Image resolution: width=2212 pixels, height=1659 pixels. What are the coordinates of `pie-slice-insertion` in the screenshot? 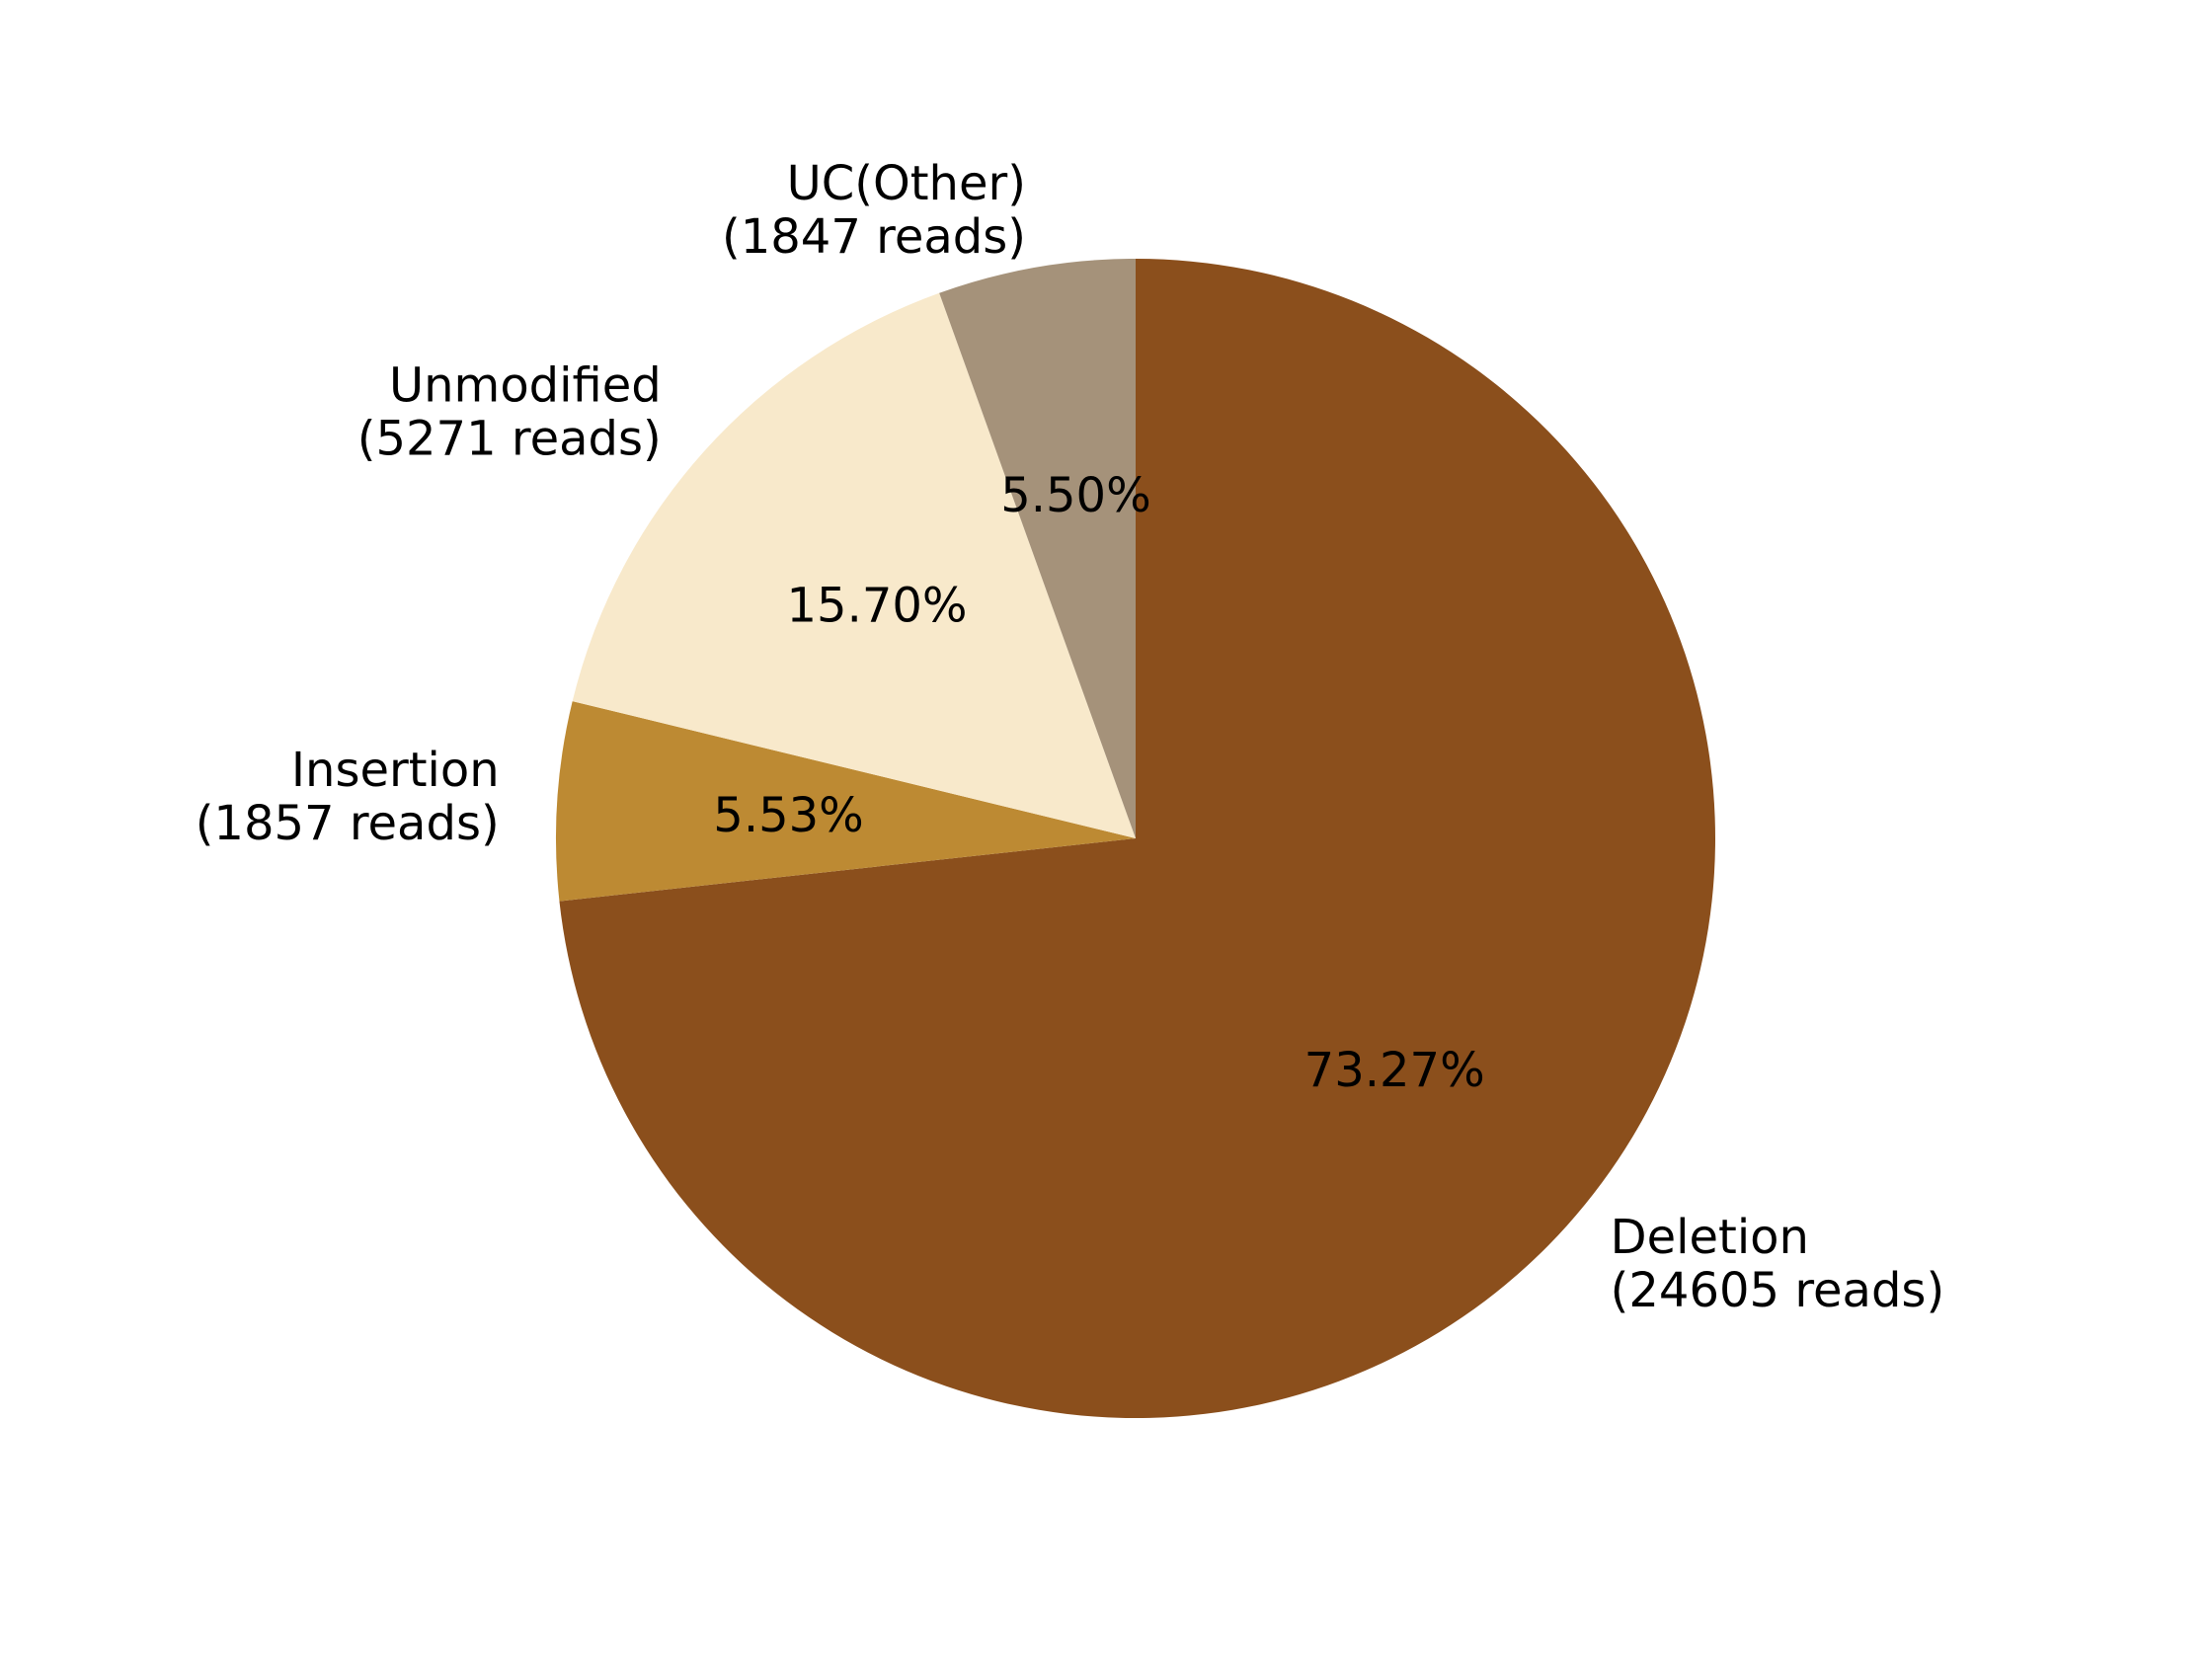 It's located at (846, 802).